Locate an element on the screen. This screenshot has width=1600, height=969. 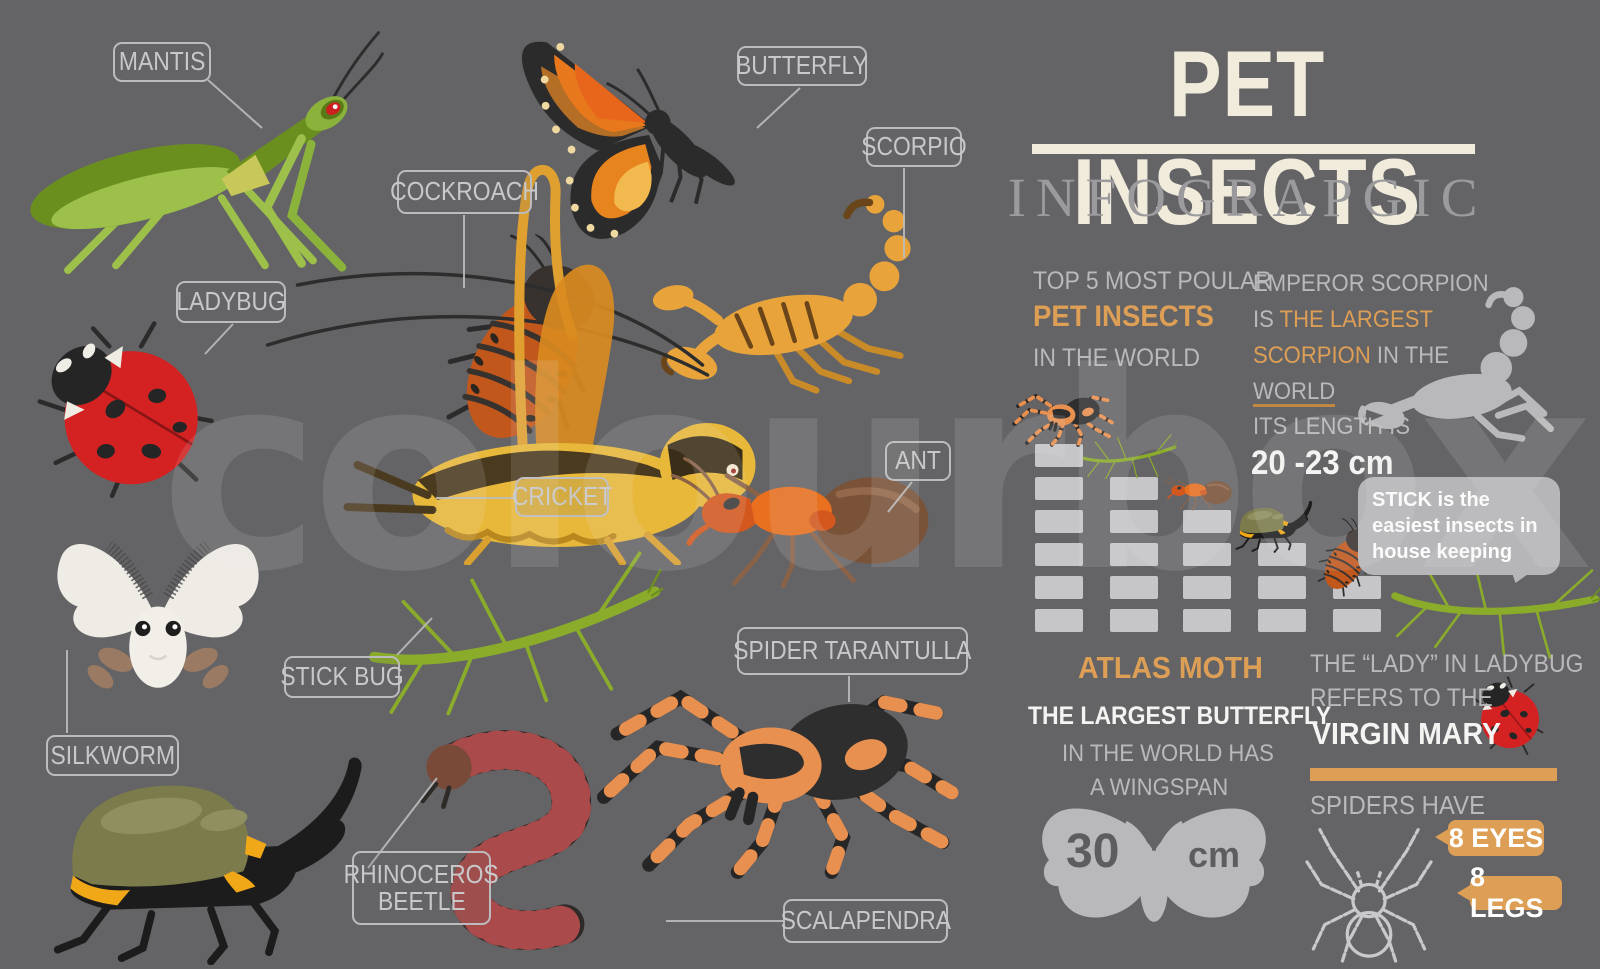
popularity-chart is located at coordinates (1198, 526).